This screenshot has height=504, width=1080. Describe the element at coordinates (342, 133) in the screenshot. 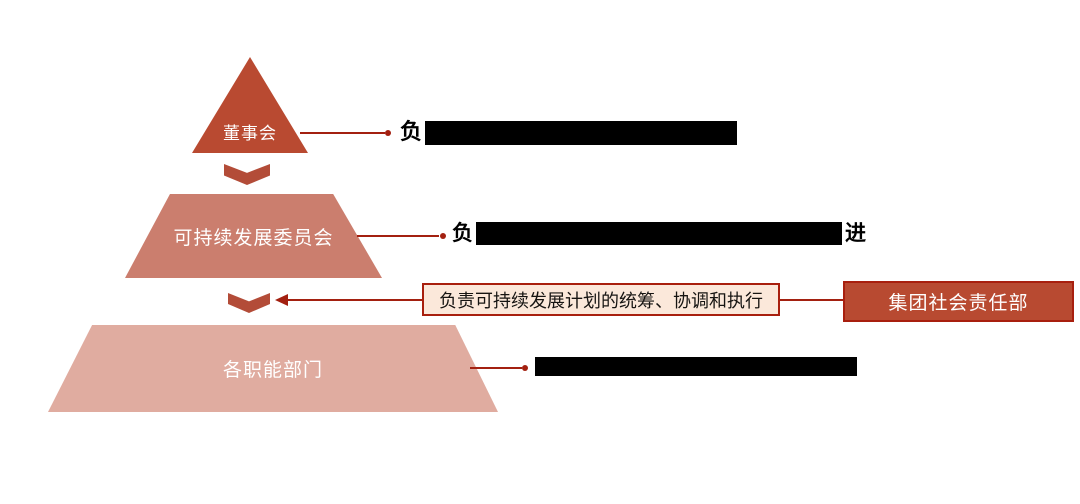

I see `leader-line-board` at that location.